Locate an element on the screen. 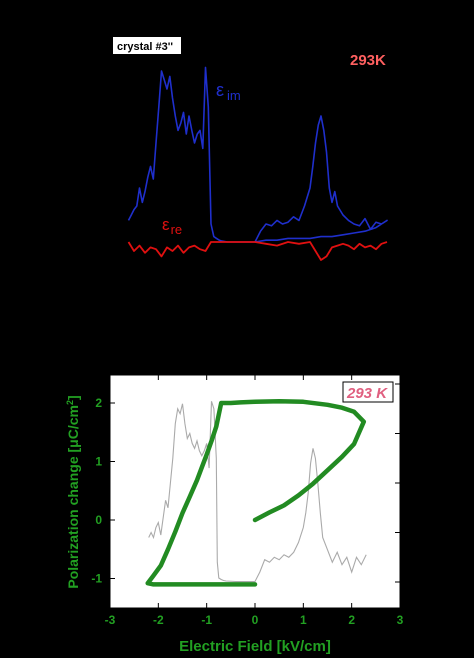  right-axis-label-sub: im is located at coordinates (463, 488).